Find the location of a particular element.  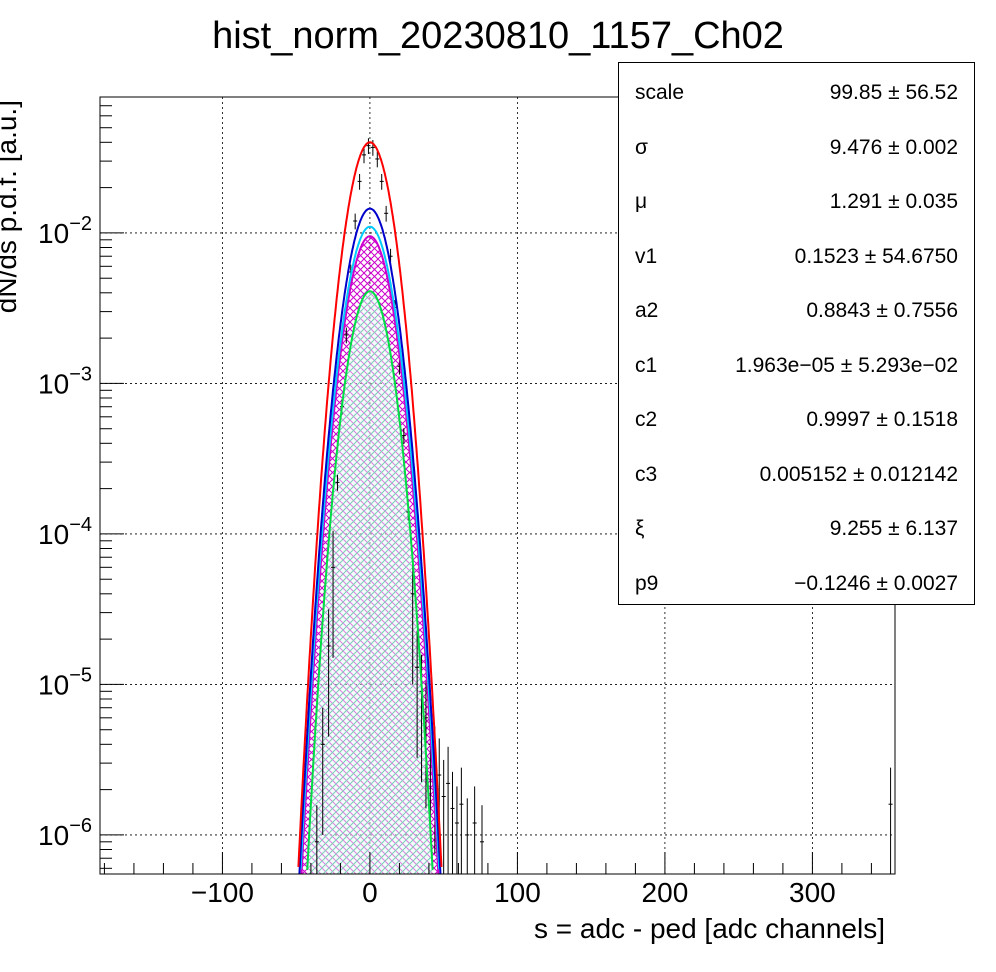

stat-value: 0.9997 ± 0.1518 is located at coordinates (882, 419).